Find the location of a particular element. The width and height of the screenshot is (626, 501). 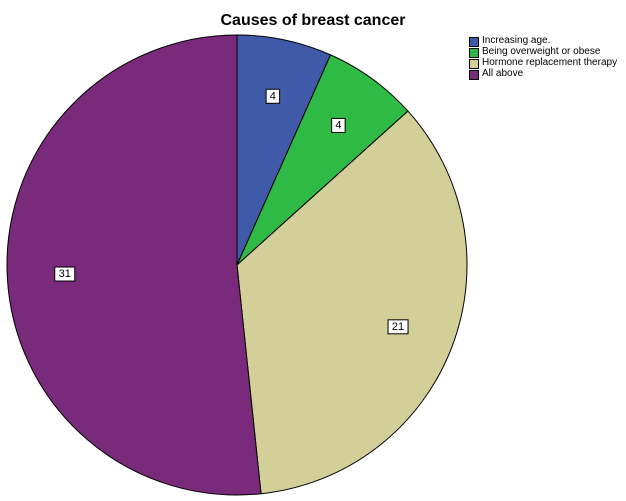

legend-label: Being overweight or obese is located at coordinates (541, 51).